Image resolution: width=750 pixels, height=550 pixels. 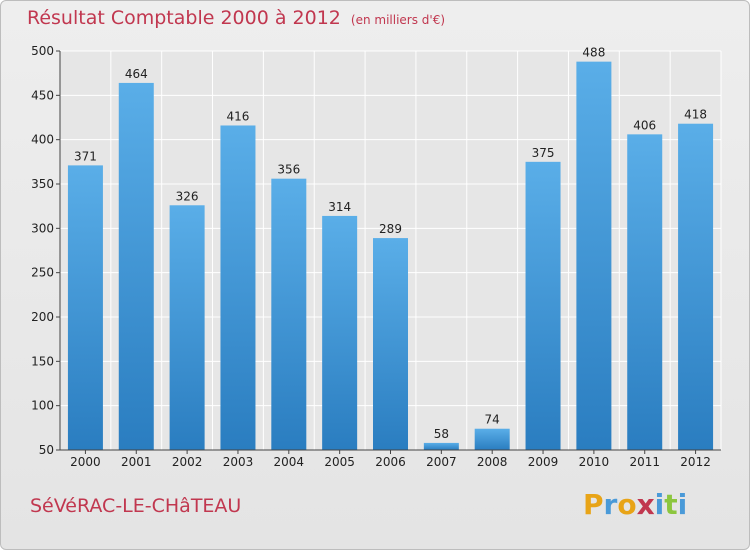 I want to click on x-tick-label: 2008, so click(x=492, y=462).